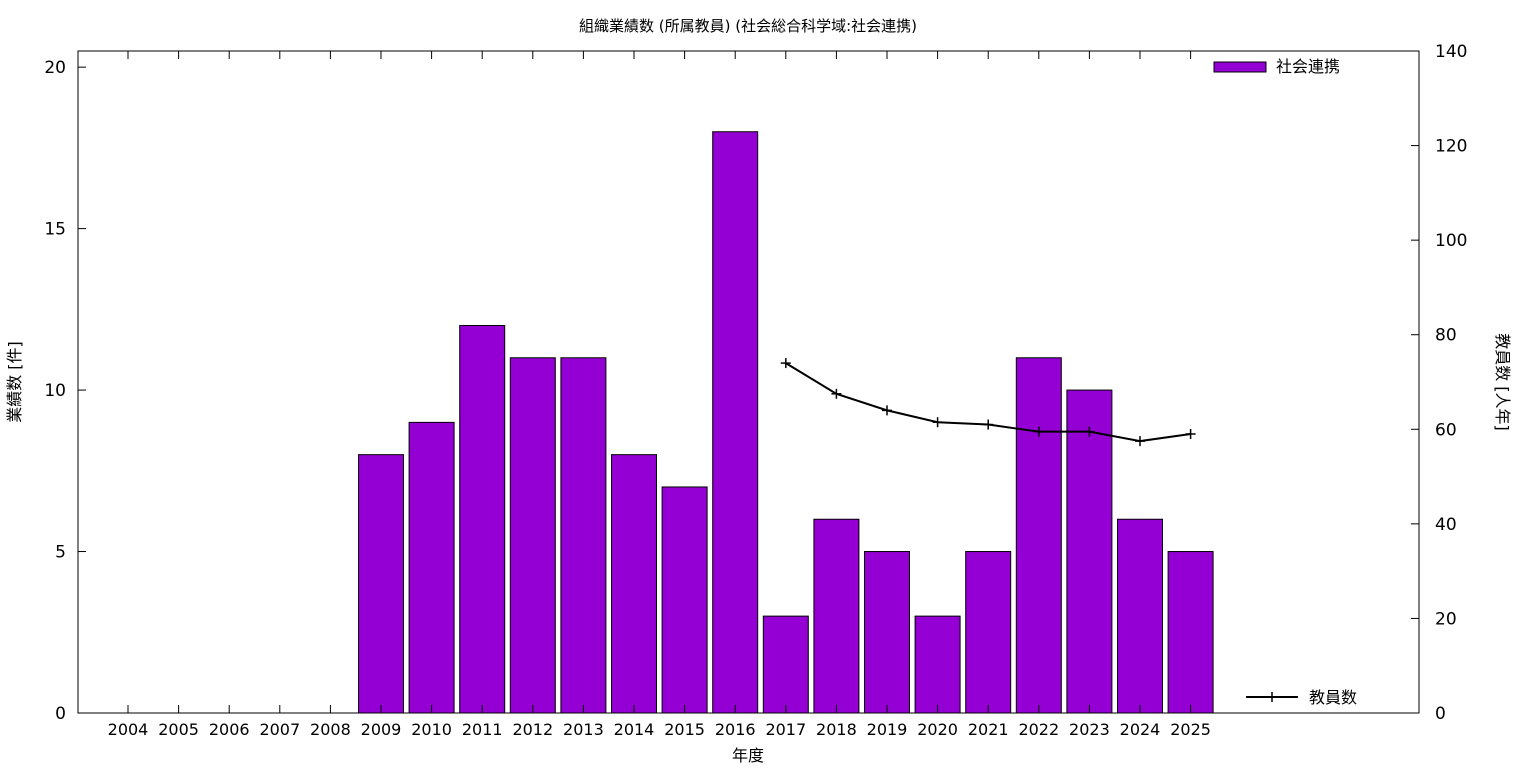 The width and height of the screenshot is (1536, 768). I want to click on legend-bar-label: 社会連携, so click(1308, 66).